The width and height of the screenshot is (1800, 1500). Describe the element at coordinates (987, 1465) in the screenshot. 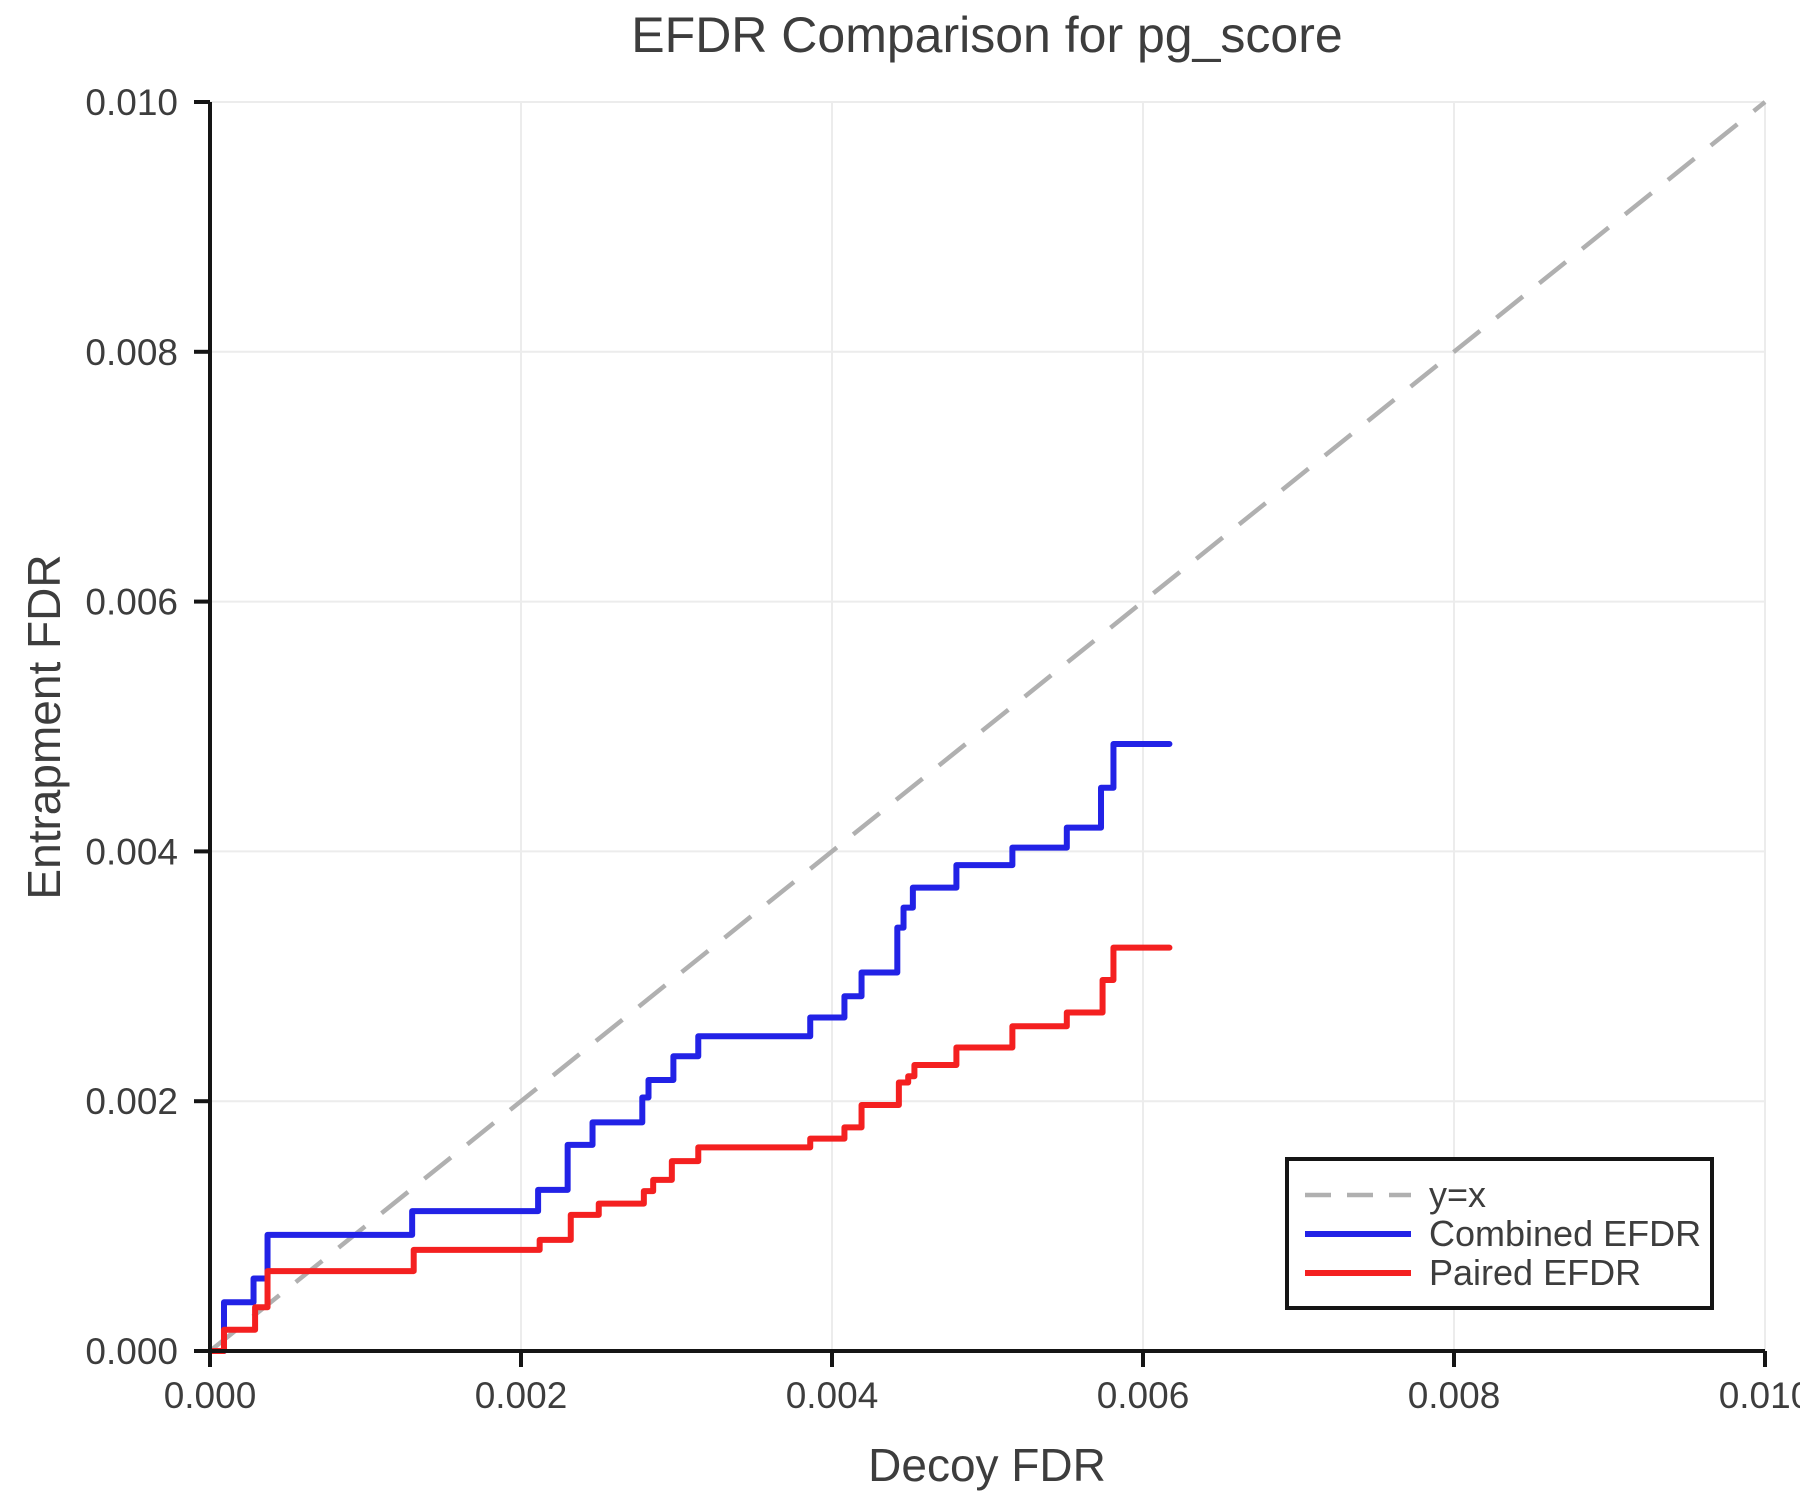

I see `x-axis-label: Decoy FDR` at that location.